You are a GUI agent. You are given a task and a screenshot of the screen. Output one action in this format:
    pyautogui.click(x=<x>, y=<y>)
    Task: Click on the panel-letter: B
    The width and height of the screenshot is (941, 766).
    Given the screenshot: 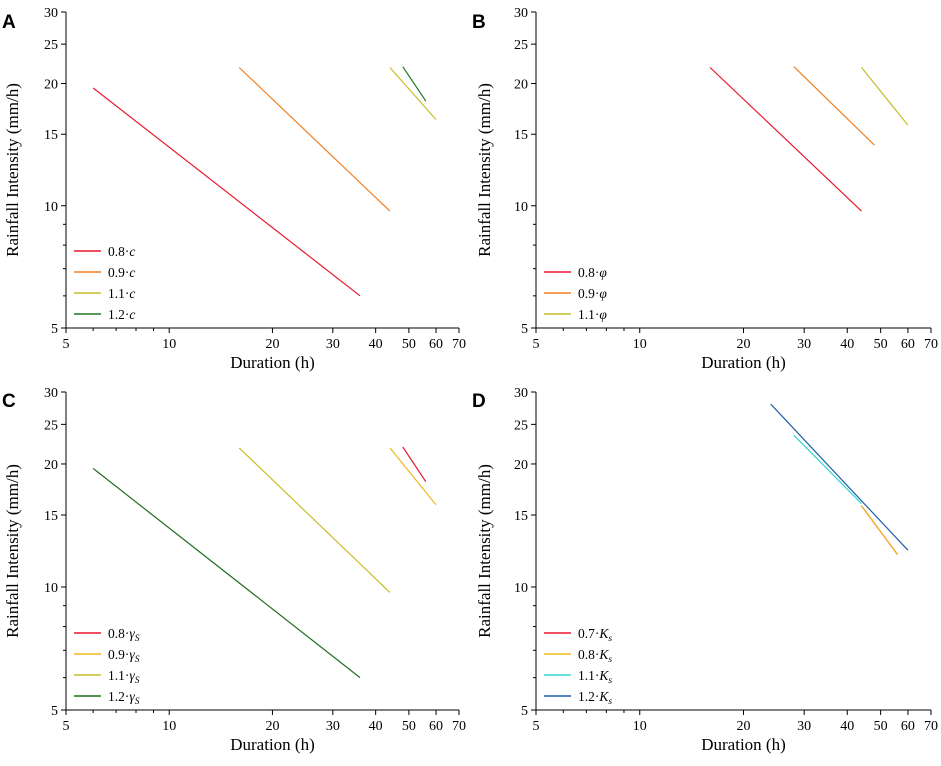 What is the action you would take?
    pyautogui.click(x=479, y=22)
    